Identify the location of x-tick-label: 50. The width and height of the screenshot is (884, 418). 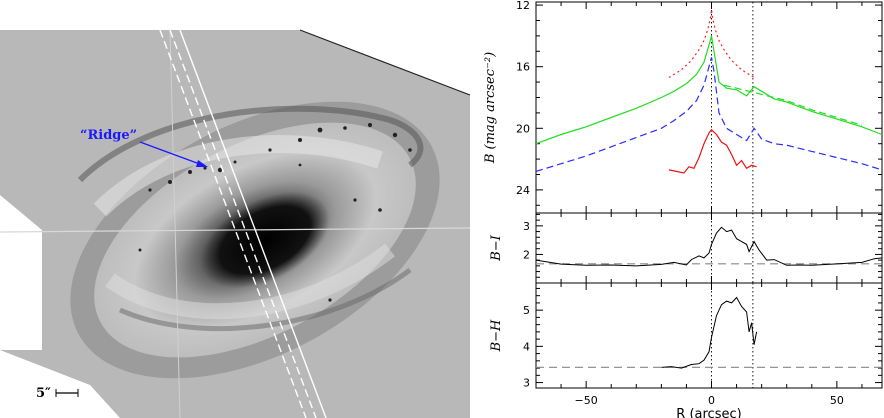
(837, 400).